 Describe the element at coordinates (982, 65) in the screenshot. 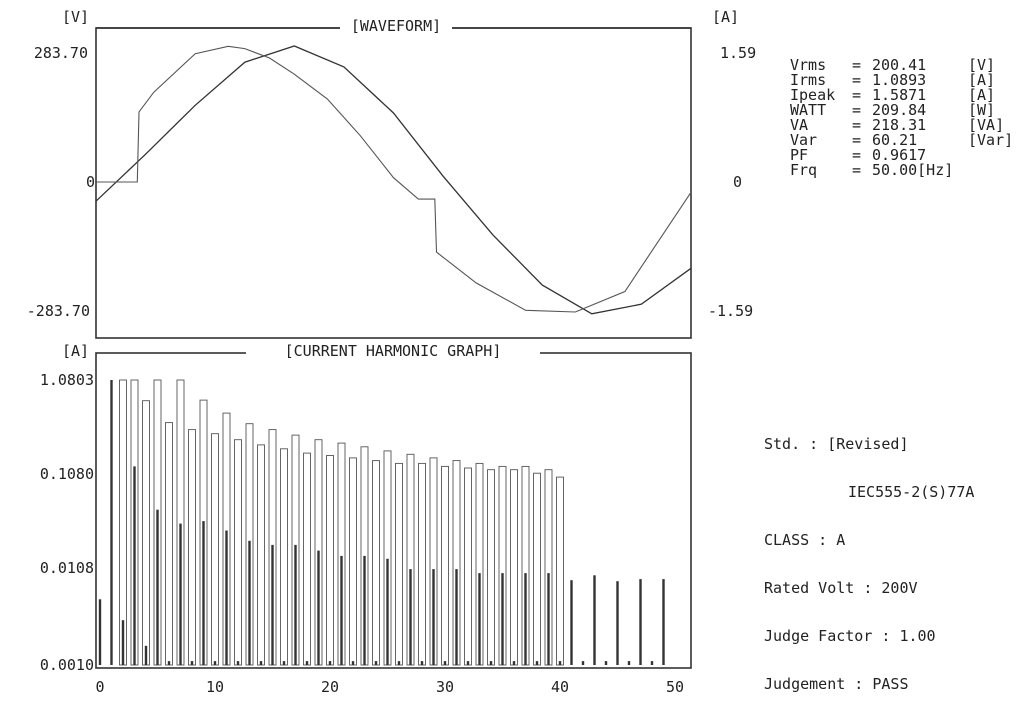

I see `readout-unit: [V]` at that location.